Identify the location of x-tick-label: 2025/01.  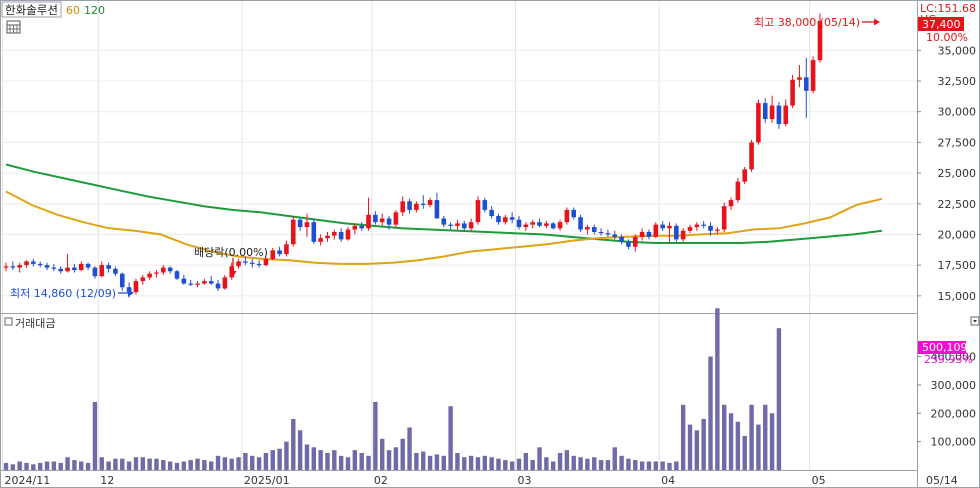
(267, 480).